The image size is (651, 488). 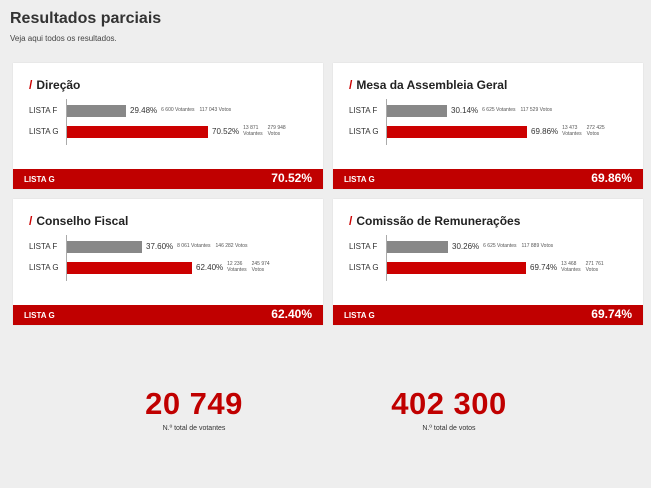 I want to click on card-title: / Mesa da Assembleia Geral, so click(x=428, y=85).